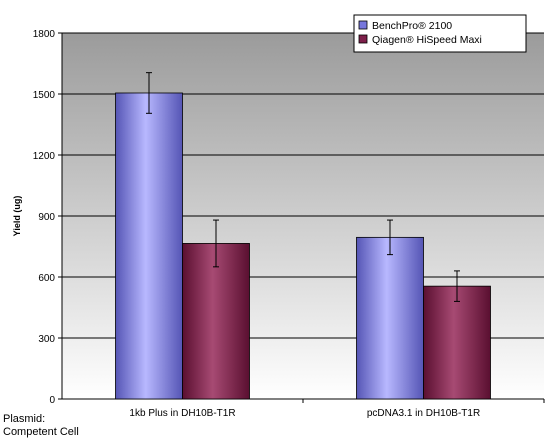  What do you see at coordinates (412, 26) in the screenshot?
I see `legend-label-1: BenchPro® 2100` at bounding box center [412, 26].